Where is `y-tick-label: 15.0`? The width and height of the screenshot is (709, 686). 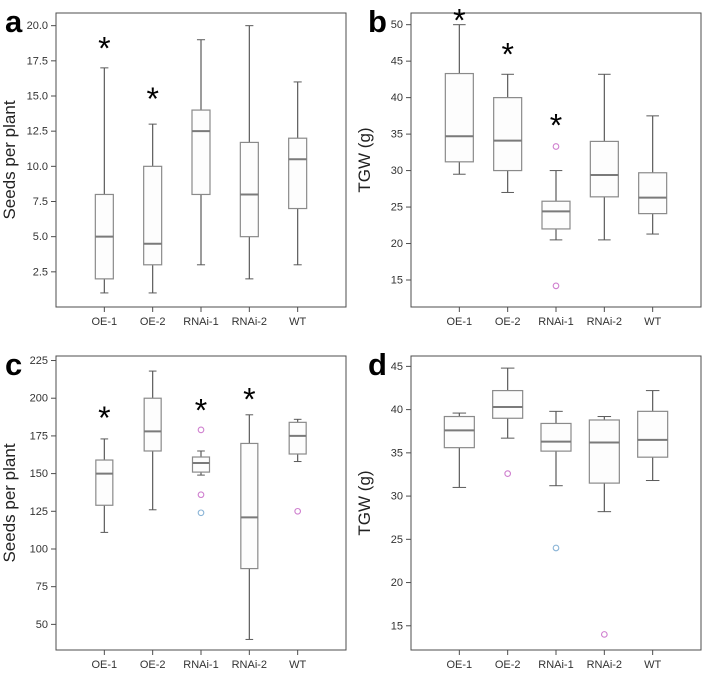 y-tick-label: 15.0 is located at coordinates (37, 96).